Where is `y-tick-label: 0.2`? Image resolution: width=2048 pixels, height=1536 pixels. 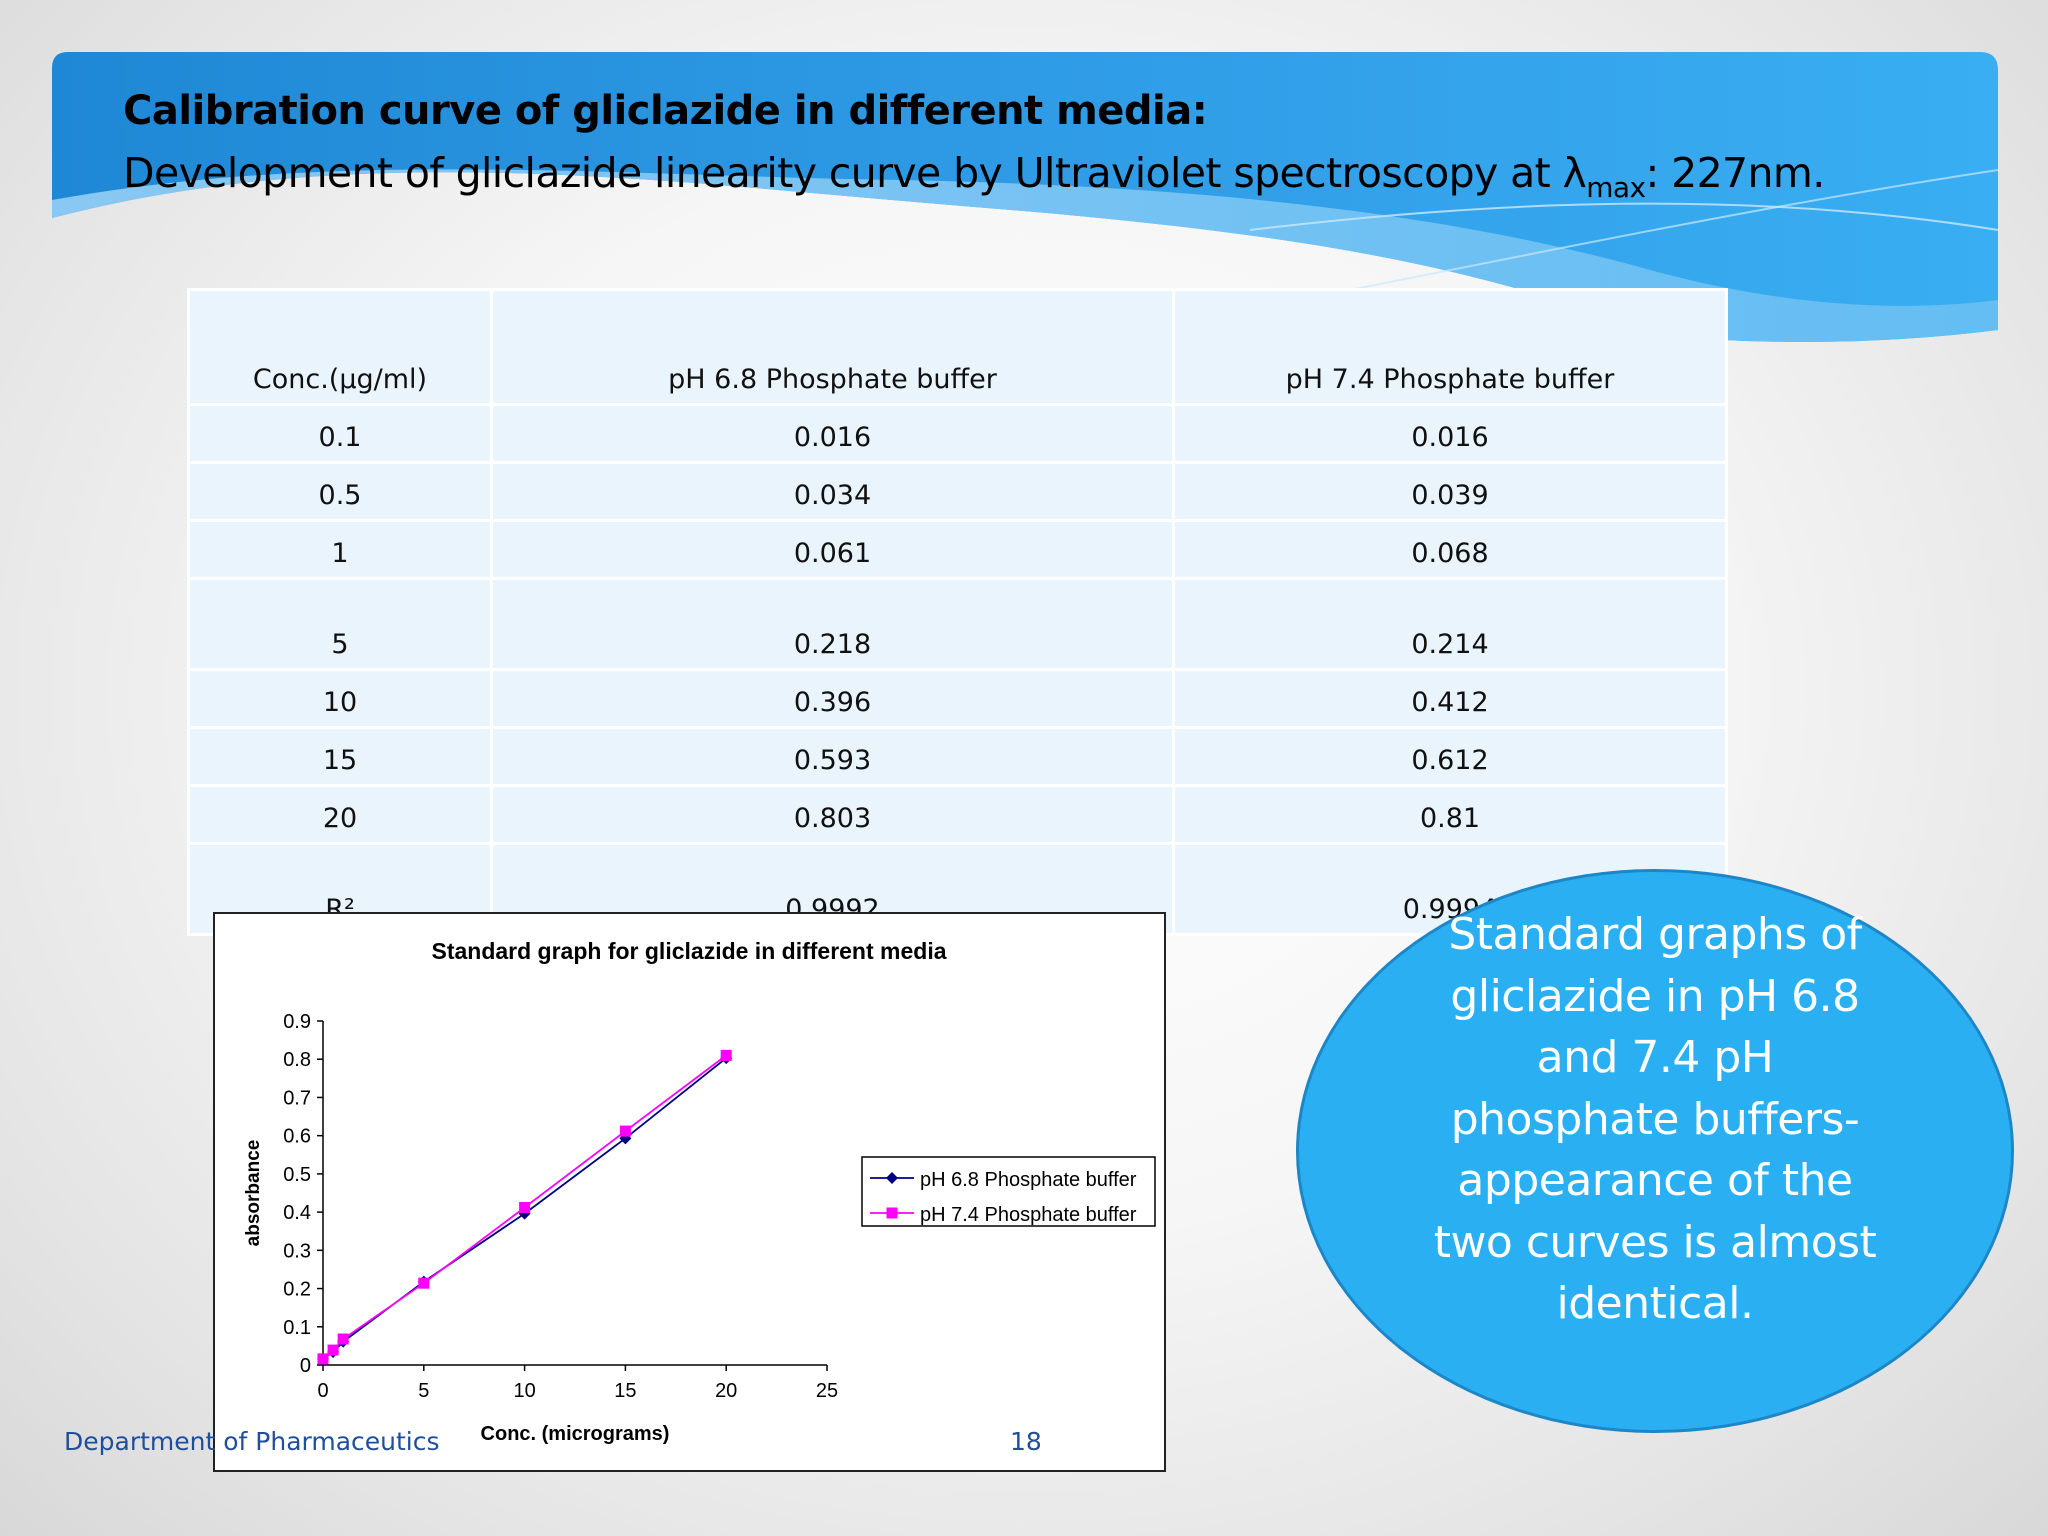
y-tick-label: 0.2 is located at coordinates (297, 1290).